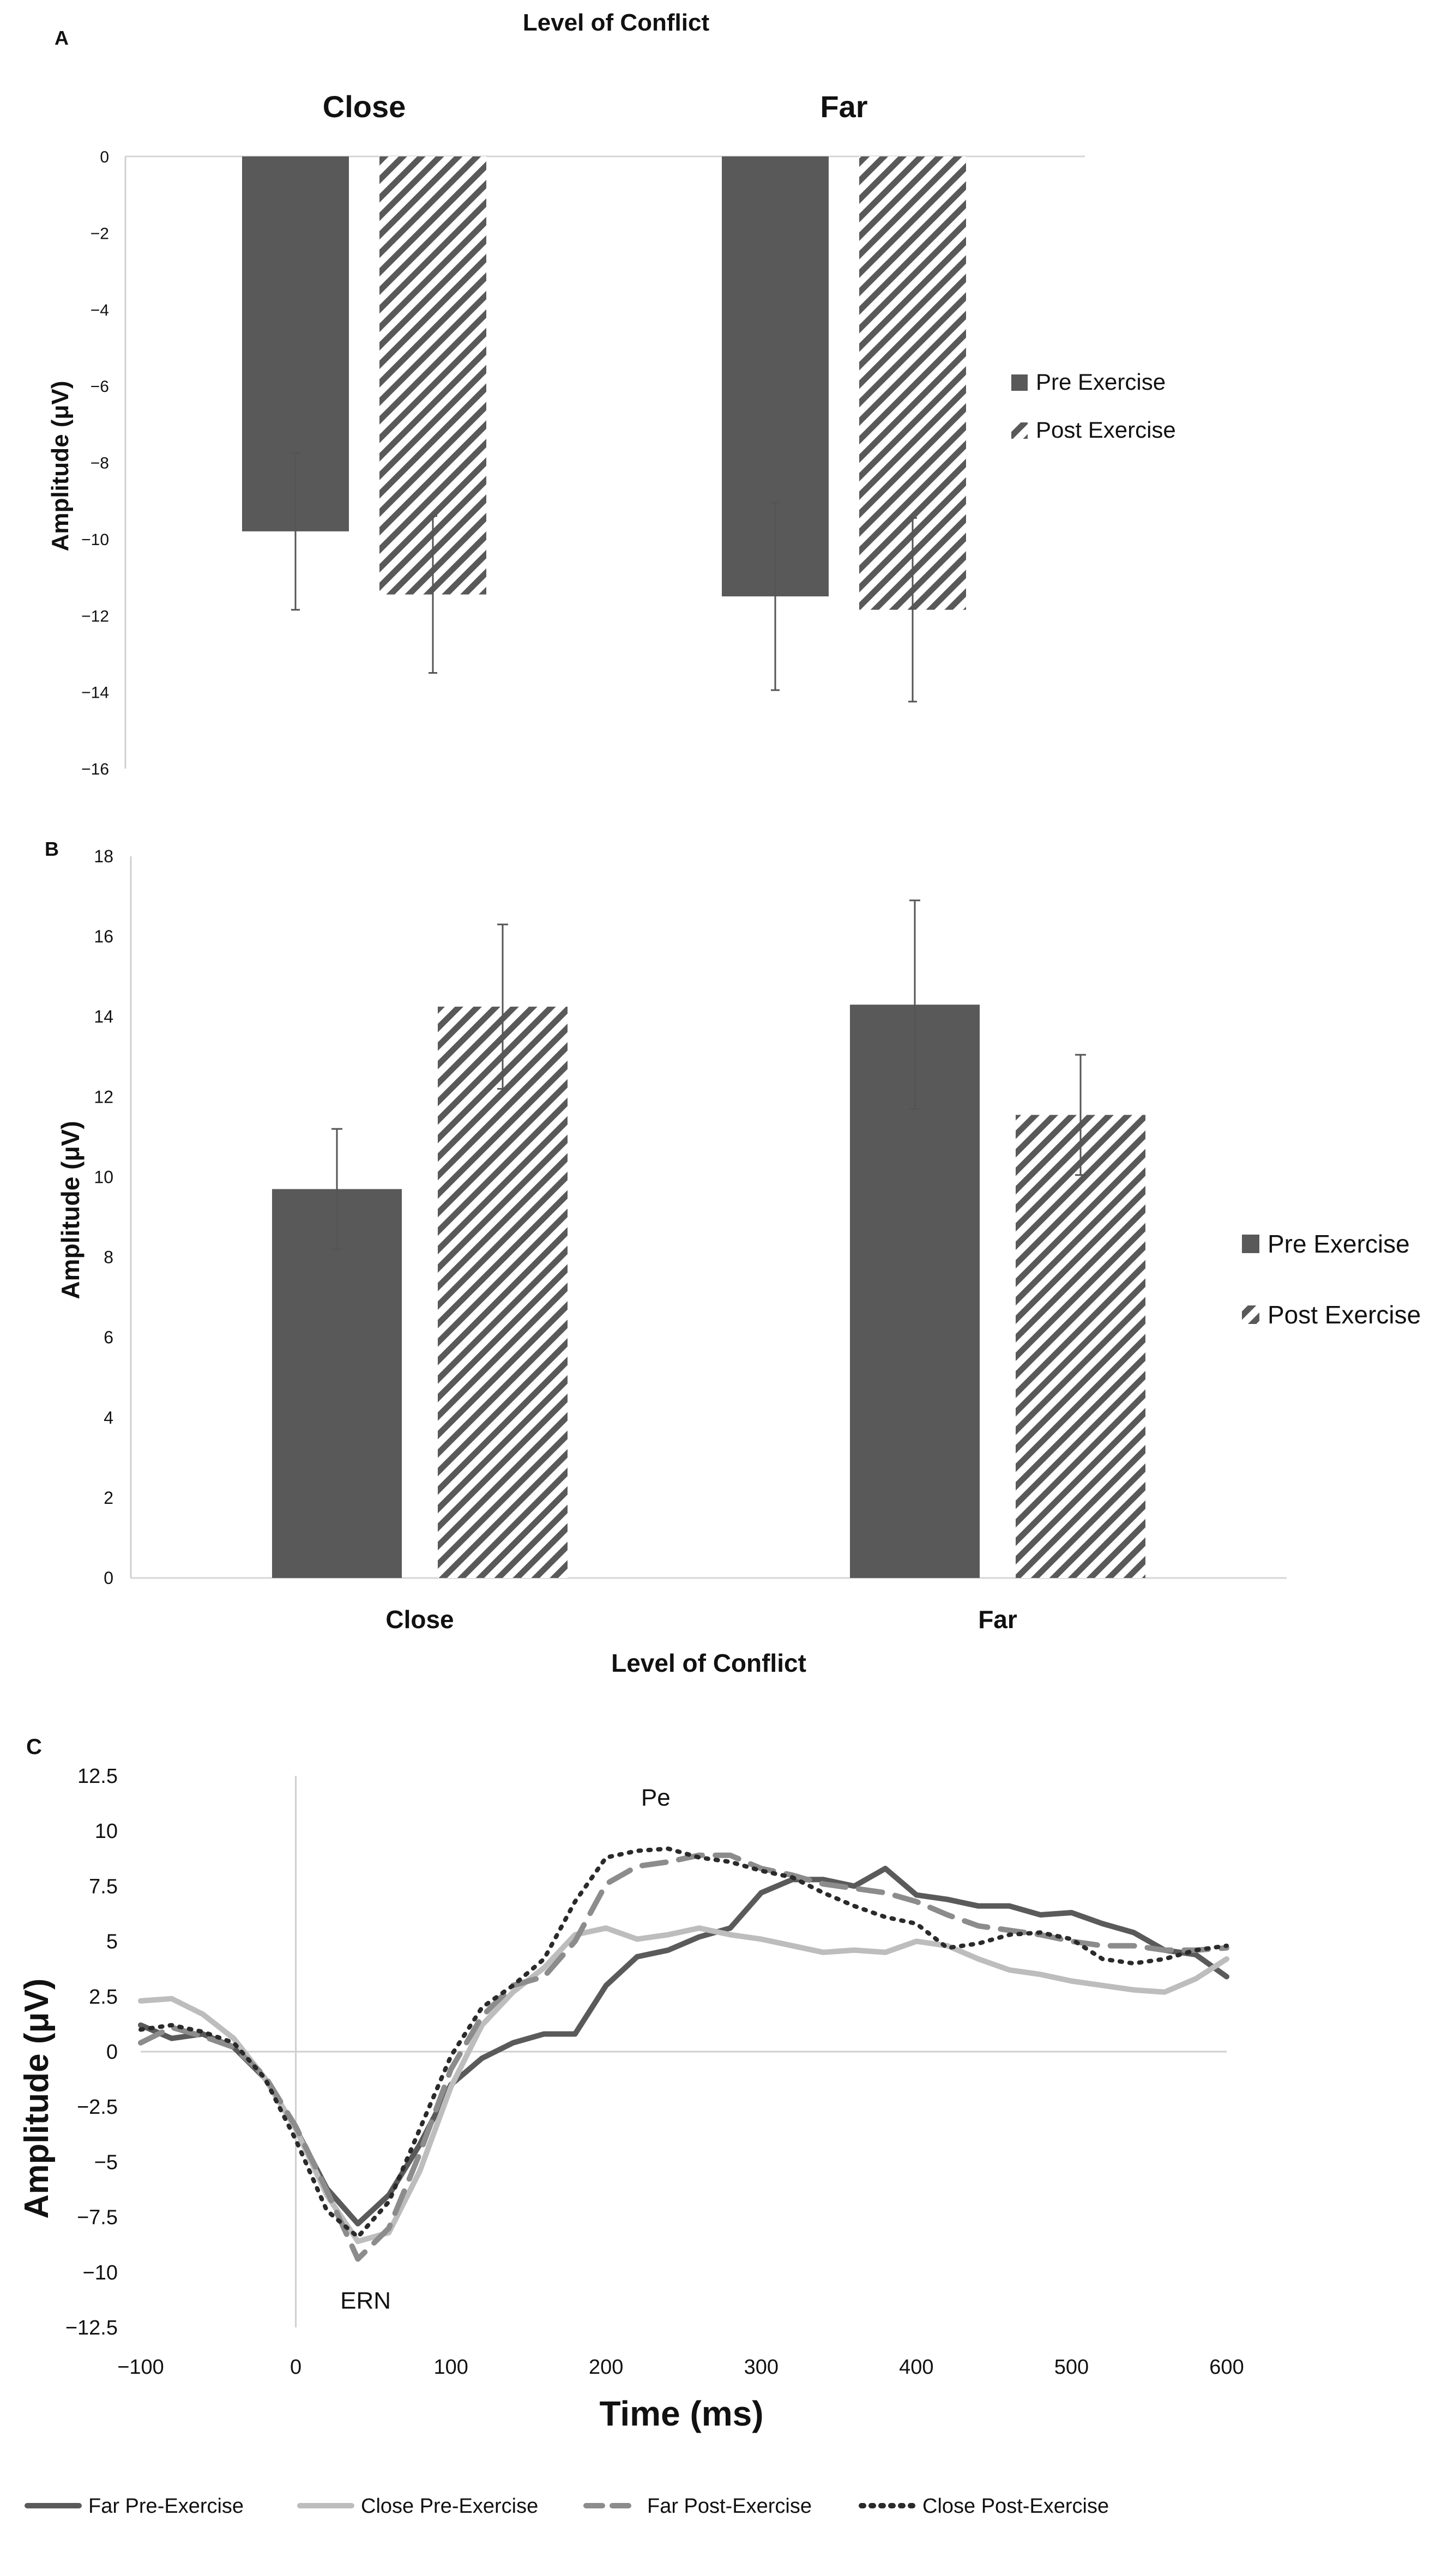 This screenshot has height=2576, width=1454. Describe the element at coordinates (843, 106) in the screenshot. I see `panel-a-category-label: Far` at that location.